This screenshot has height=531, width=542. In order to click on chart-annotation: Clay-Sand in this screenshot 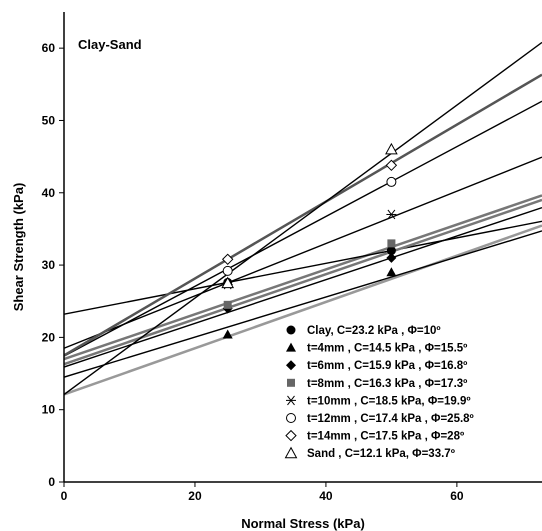, I will do `click(110, 44)`.